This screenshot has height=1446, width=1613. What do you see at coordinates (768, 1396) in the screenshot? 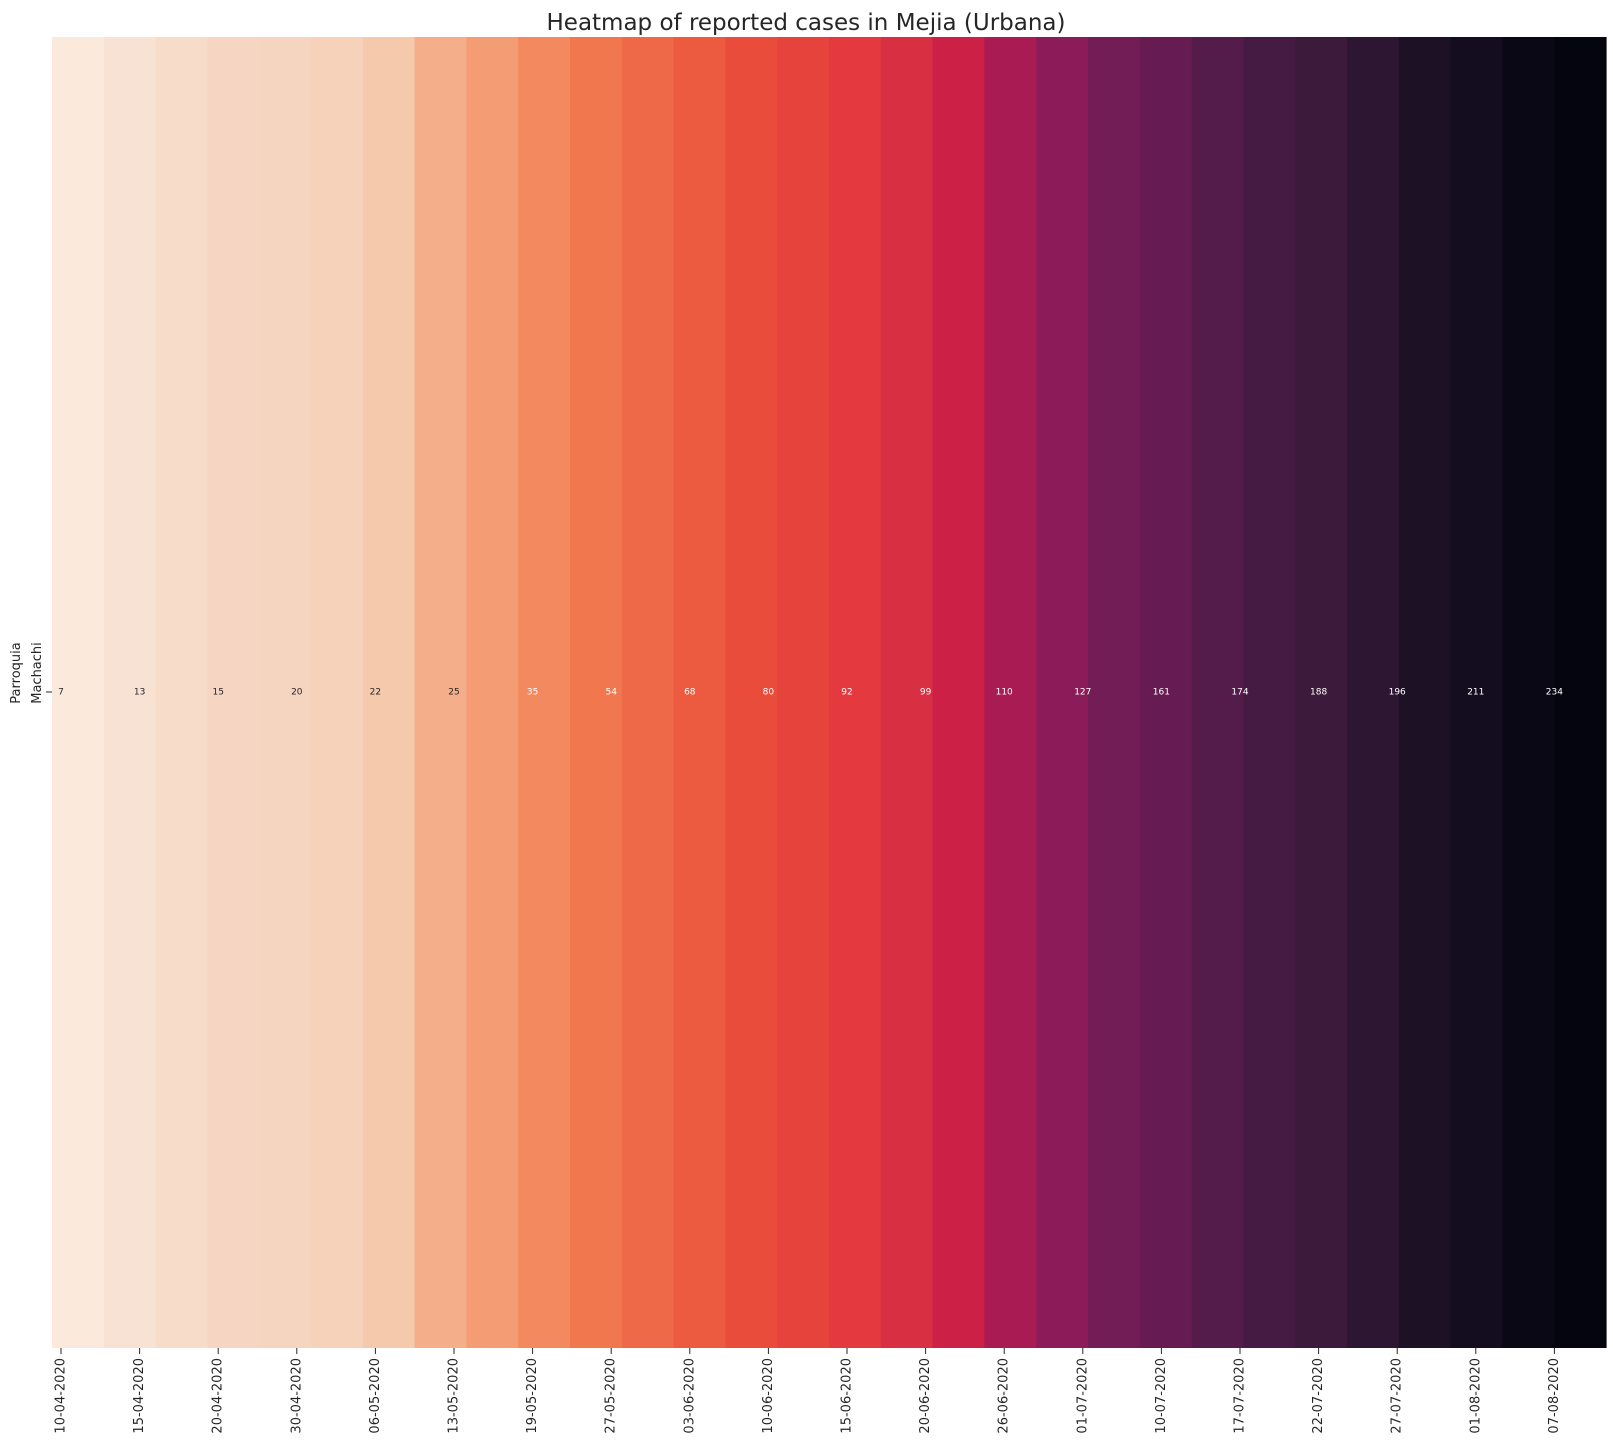
I see `x-tick-label: 10-06-2020` at bounding box center [768, 1396].